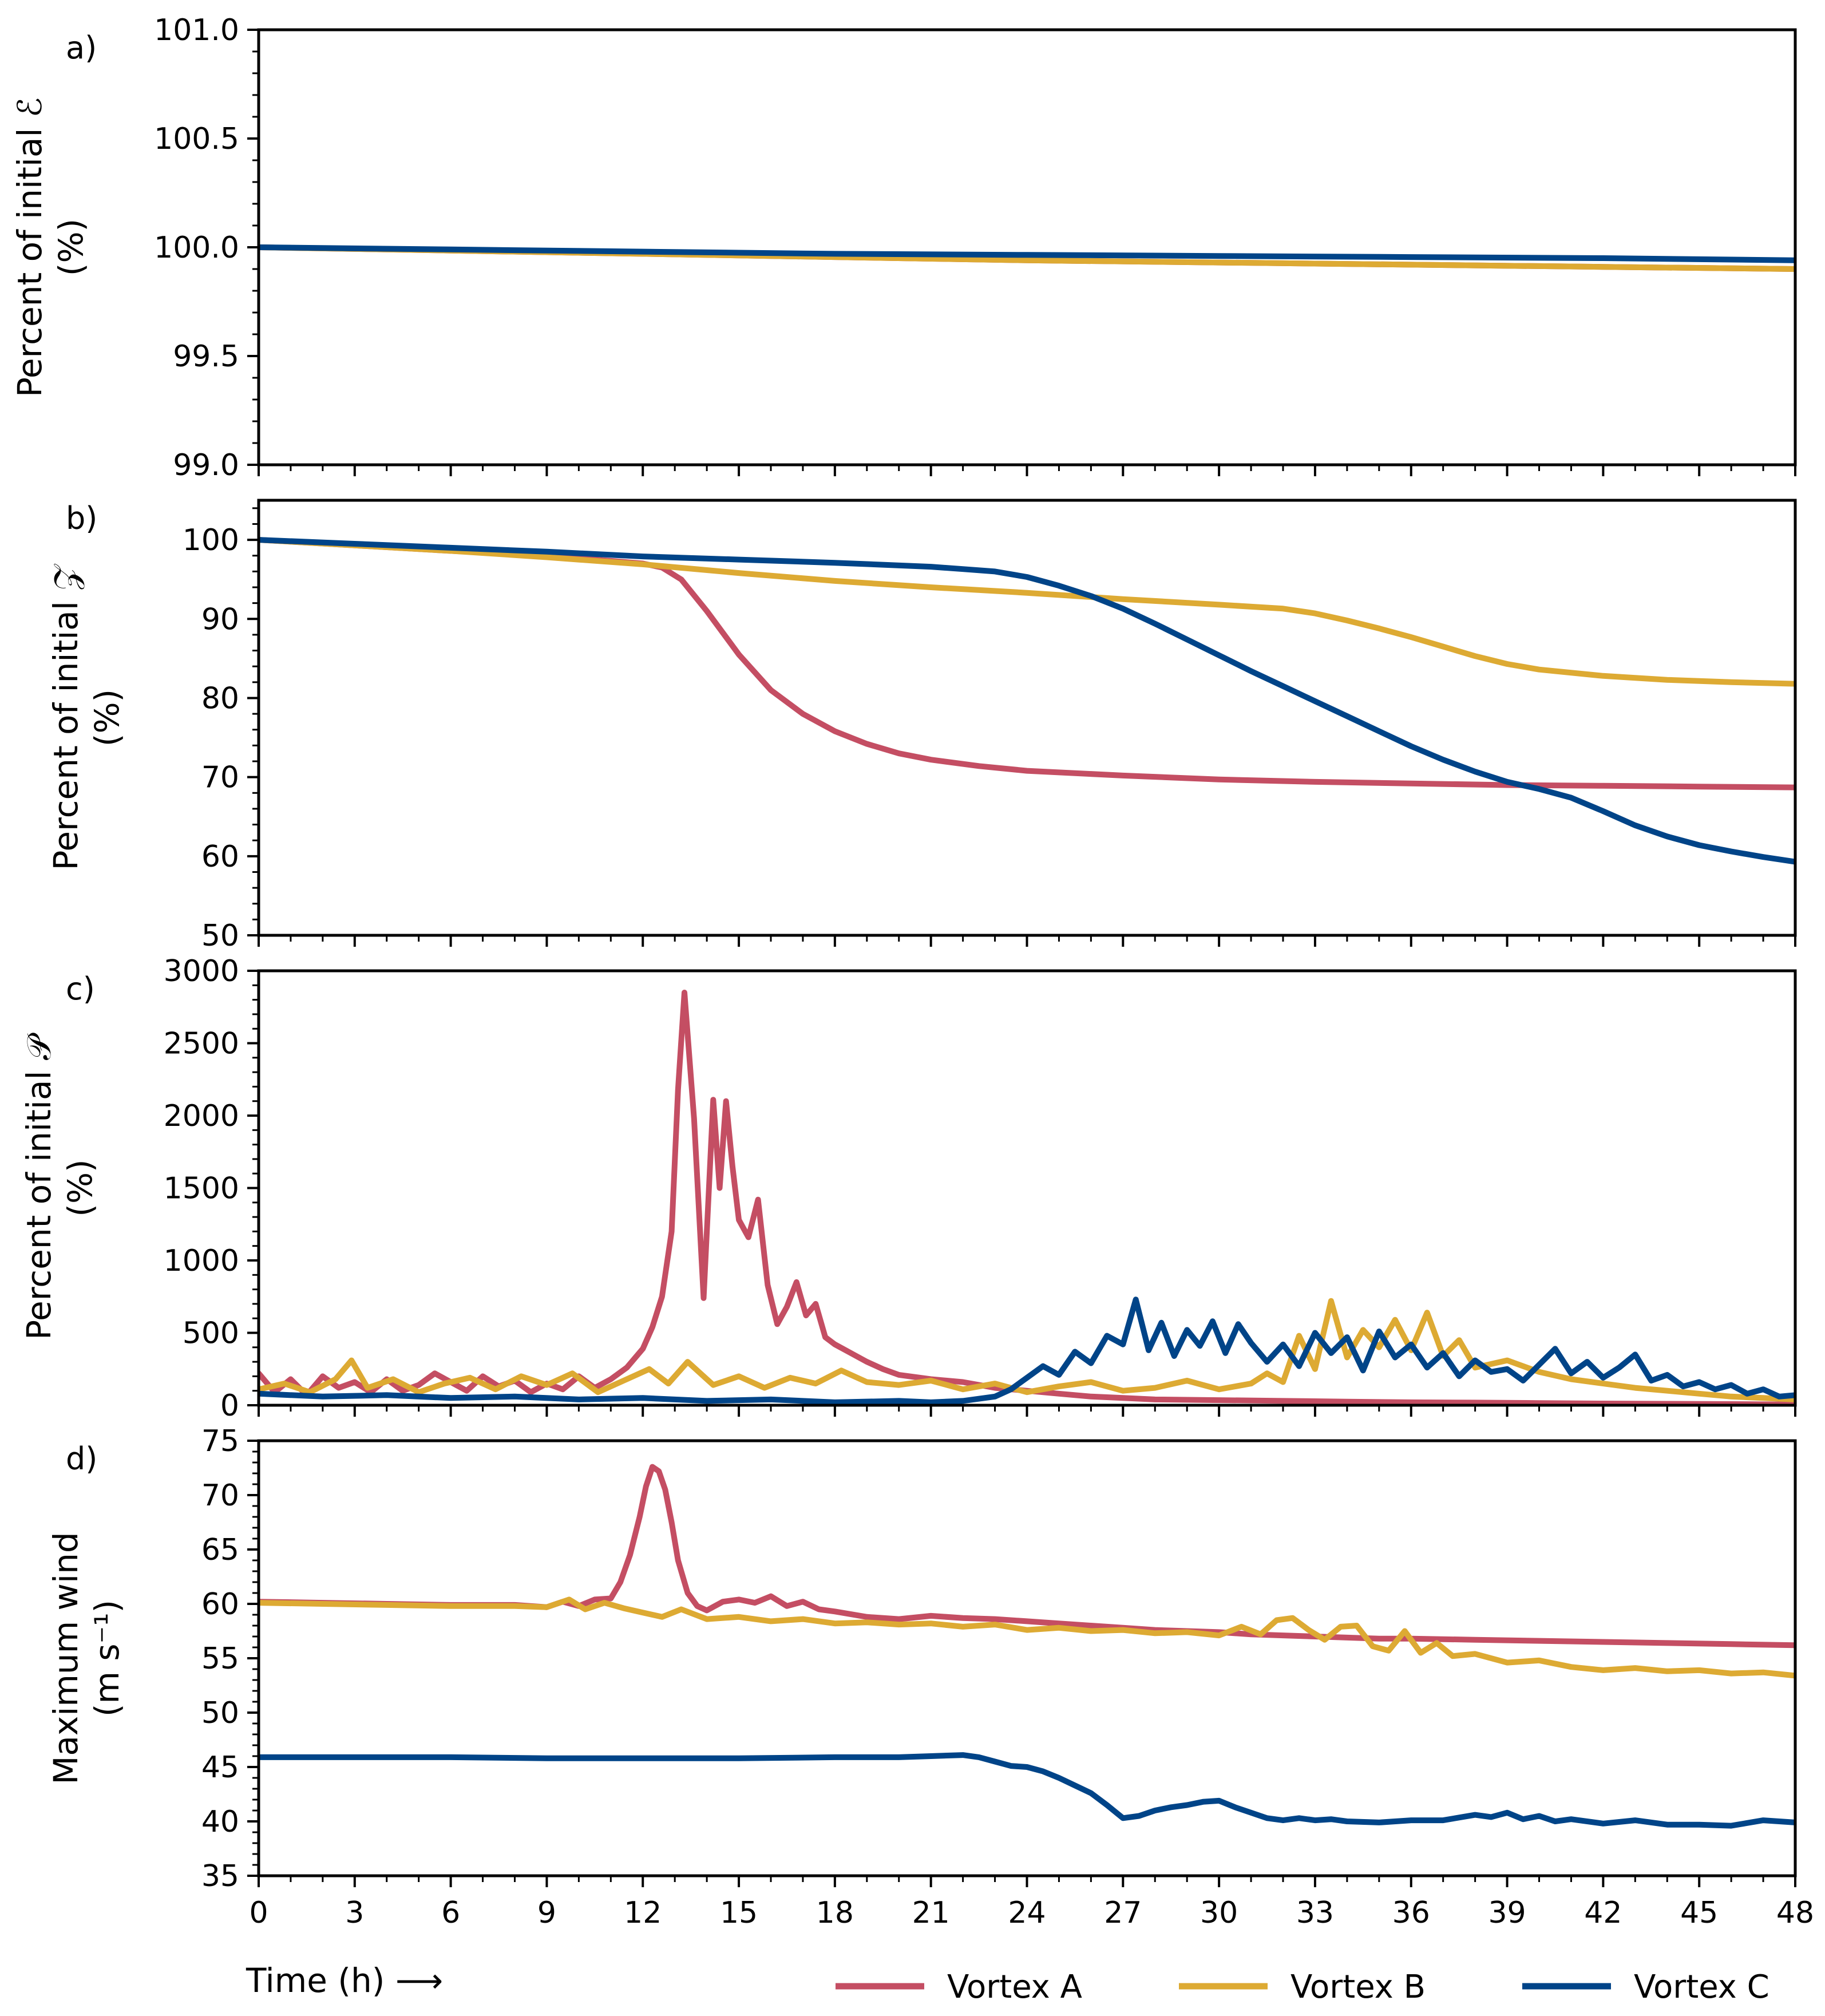 The width and height of the screenshot is (1825, 2016). I want to click on x-tick-label: 48, so click(1795, 1913).